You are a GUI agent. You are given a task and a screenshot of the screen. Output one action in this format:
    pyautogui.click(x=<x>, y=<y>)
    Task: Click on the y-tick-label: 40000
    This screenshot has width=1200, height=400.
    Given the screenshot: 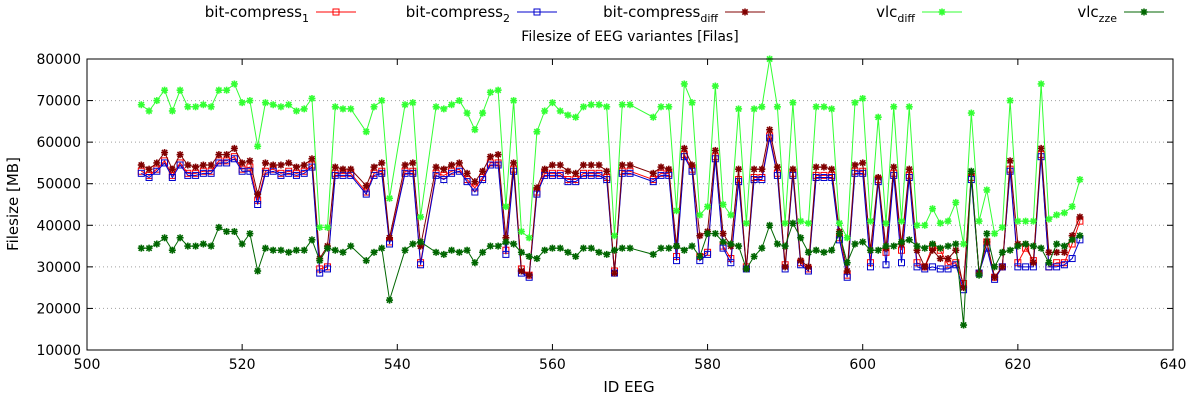 What is the action you would take?
    pyautogui.click(x=58, y=226)
    